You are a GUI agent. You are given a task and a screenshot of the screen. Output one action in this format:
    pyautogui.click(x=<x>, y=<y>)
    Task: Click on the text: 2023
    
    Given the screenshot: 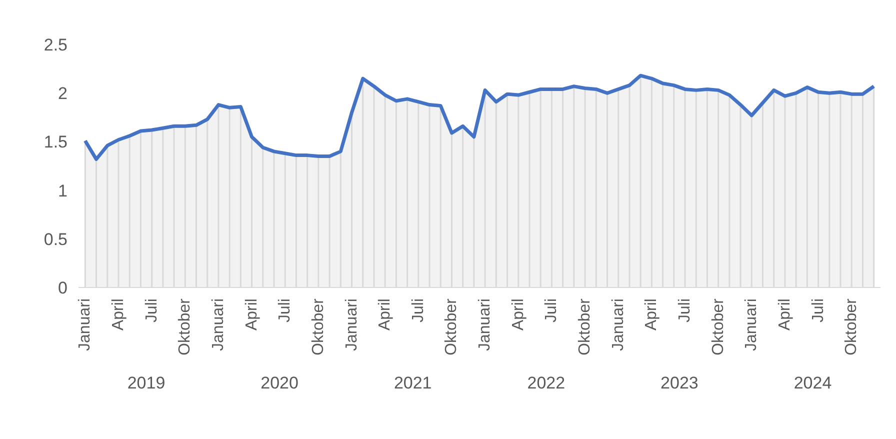 What is the action you would take?
    pyautogui.click(x=679, y=383)
    